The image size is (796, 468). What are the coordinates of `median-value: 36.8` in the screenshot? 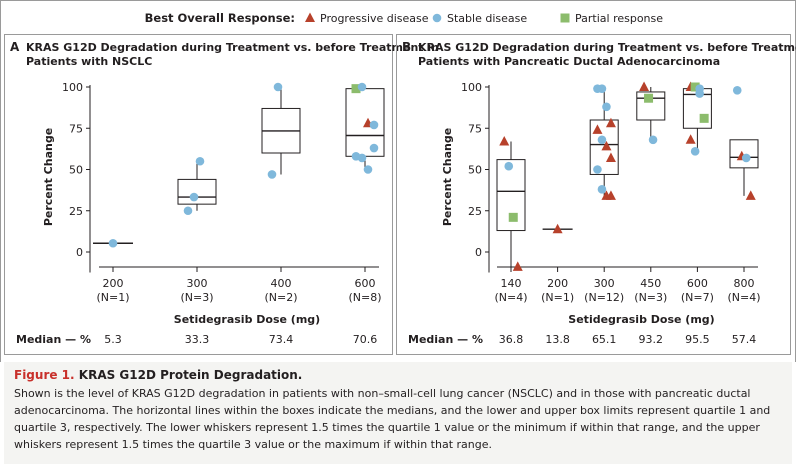 It's located at (511, 339).